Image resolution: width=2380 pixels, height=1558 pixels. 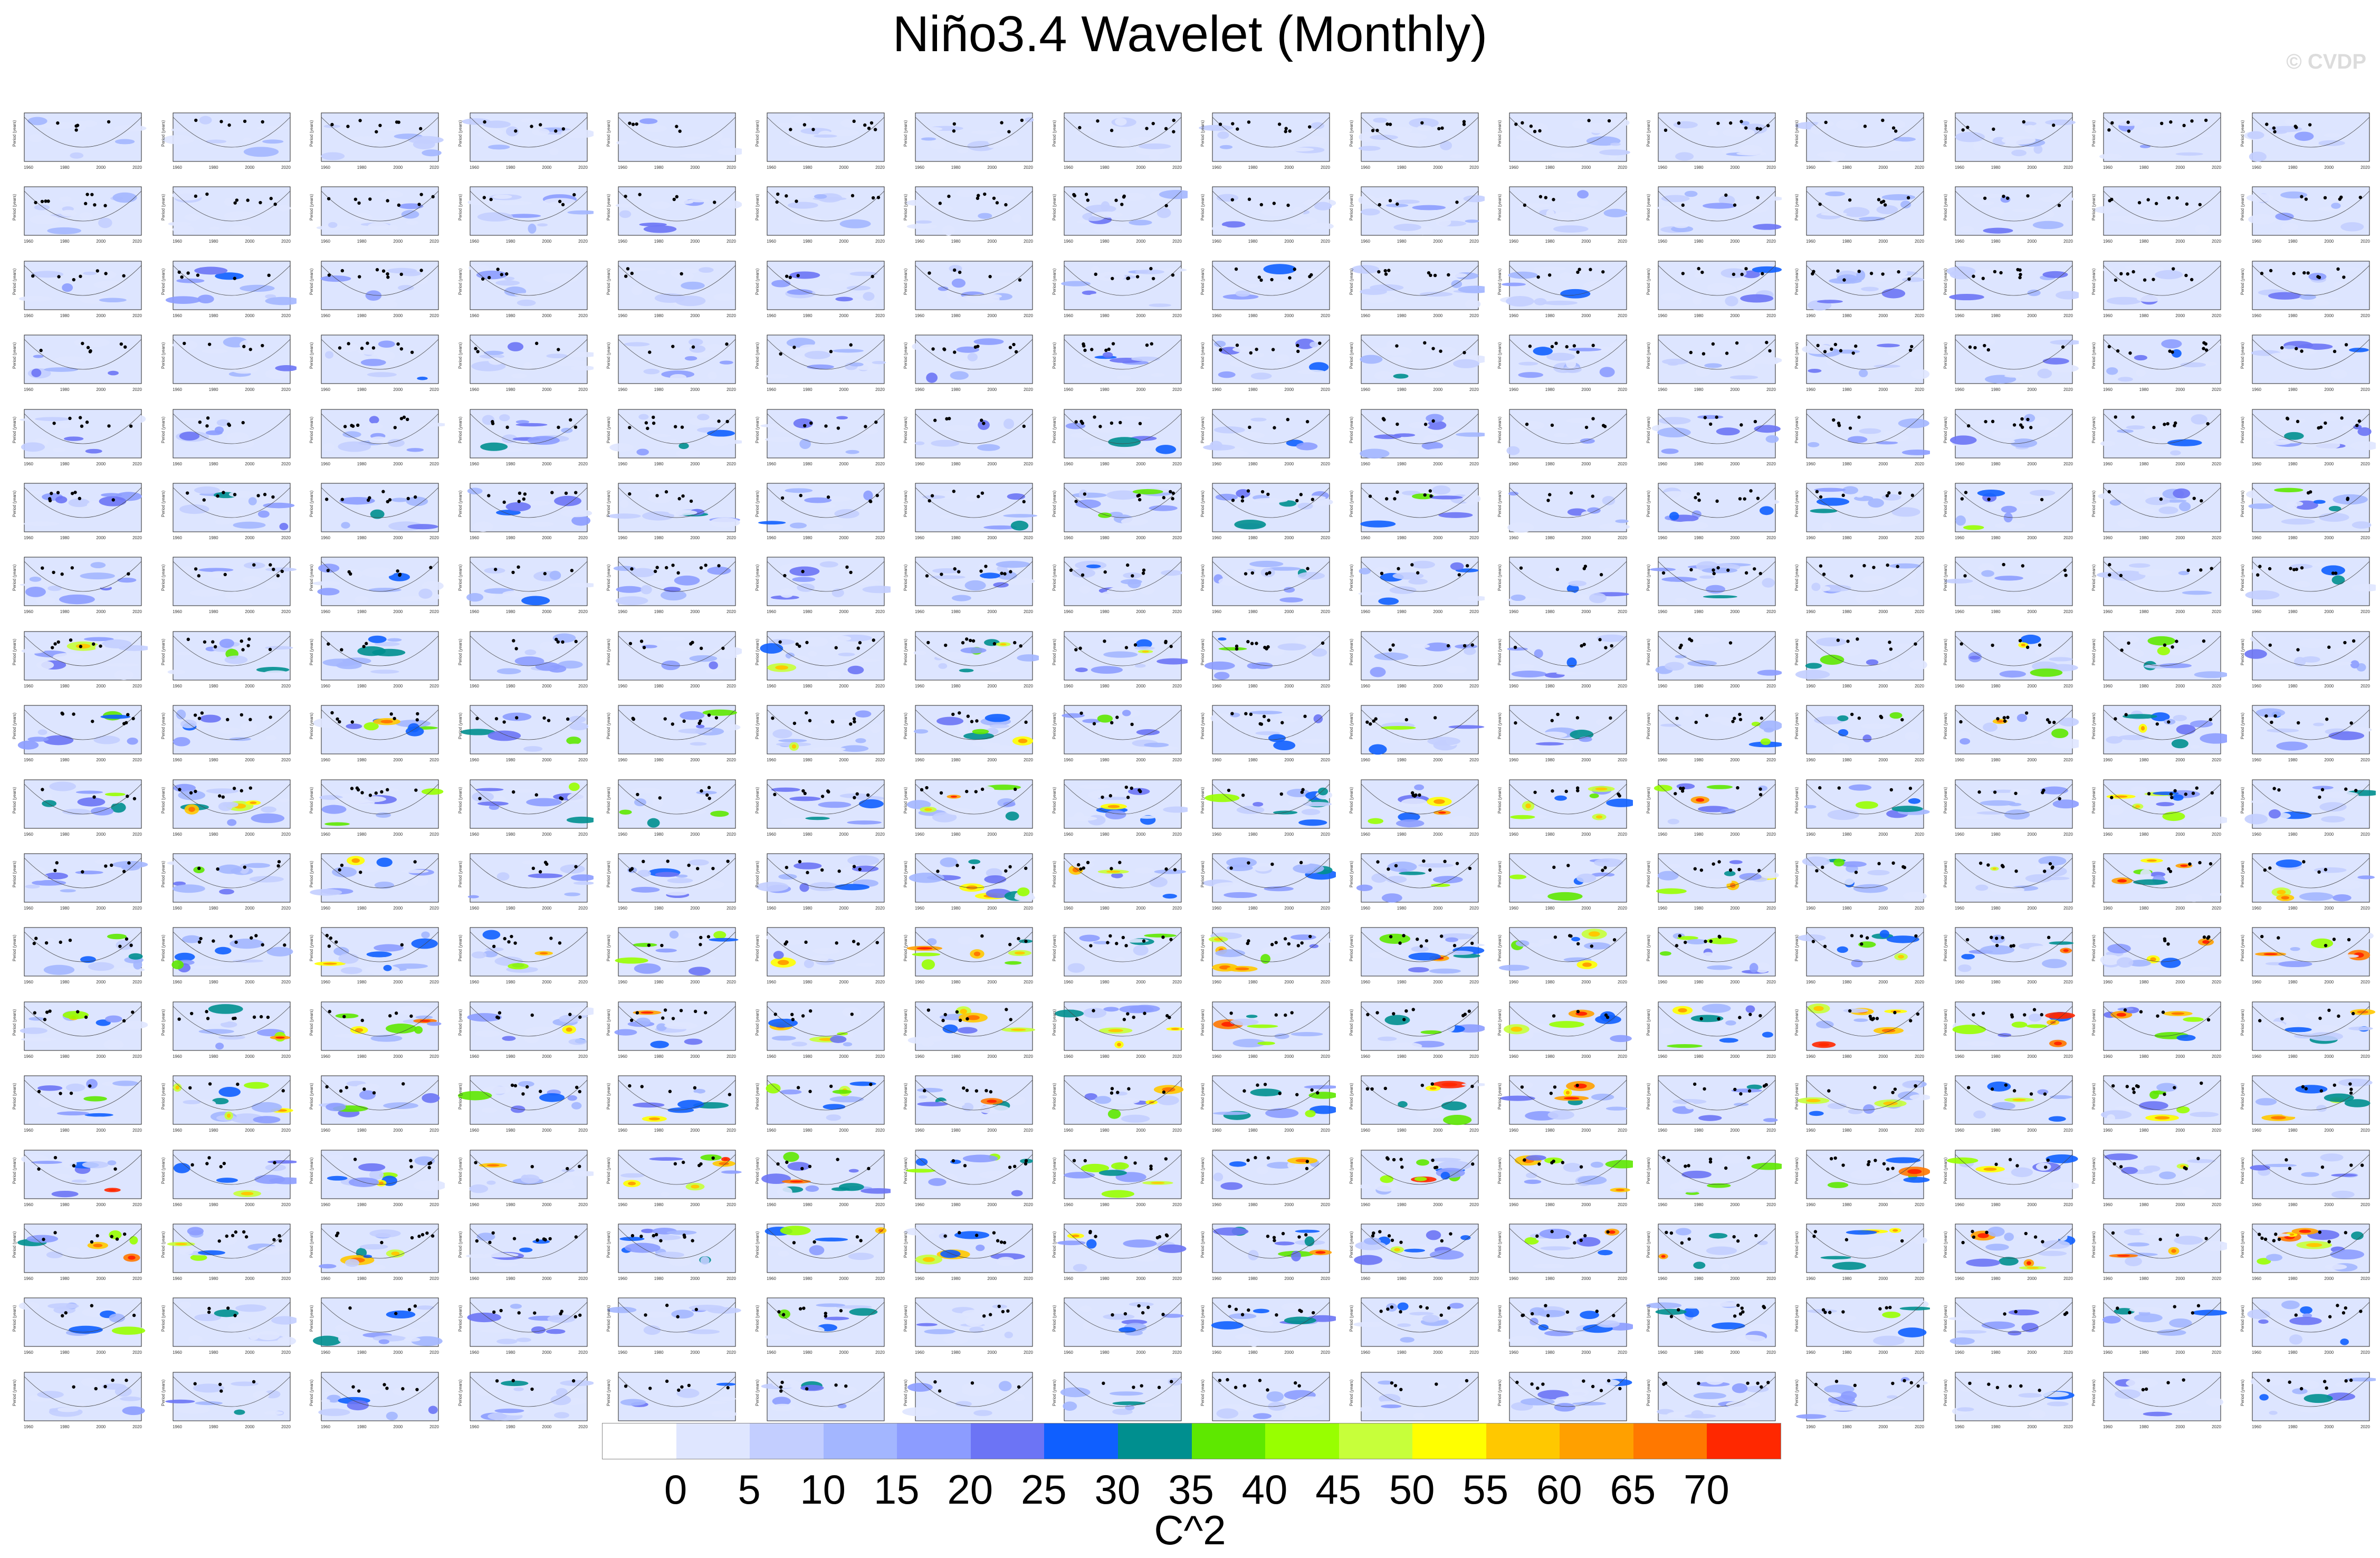 What do you see at coordinates (2310, 804) in the screenshot?
I see `panel-plot-area` at bounding box center [2310, 804].